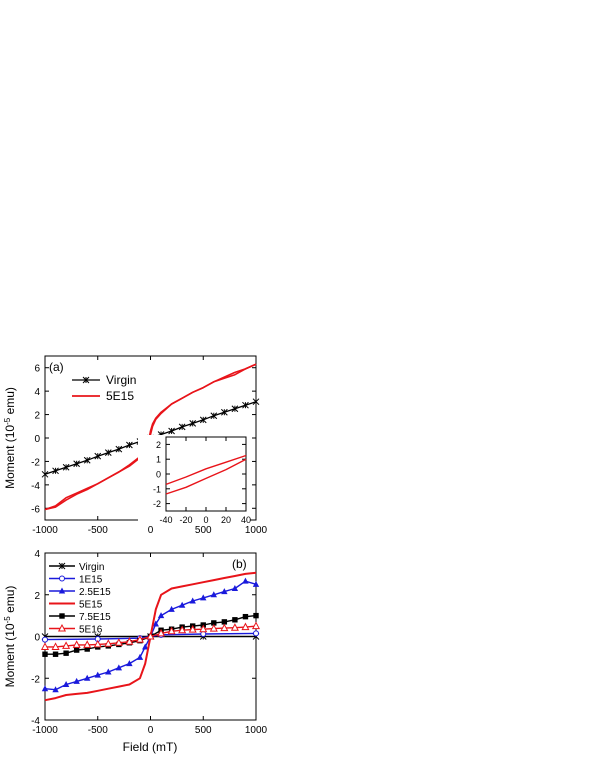 Image resolution: width=595 pixels, height=770 pixels. What do you see at coordinates (98, 530) in the screenshot?
I see `panel-a-x-tick-label: -500` at bounding box center [98, 530].